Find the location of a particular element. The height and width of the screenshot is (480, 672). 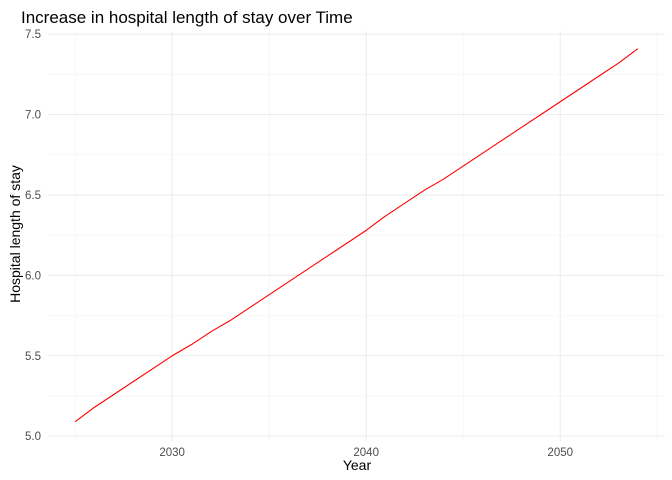

y-tick-label: 6.0 is located at coordinates (33, 276).